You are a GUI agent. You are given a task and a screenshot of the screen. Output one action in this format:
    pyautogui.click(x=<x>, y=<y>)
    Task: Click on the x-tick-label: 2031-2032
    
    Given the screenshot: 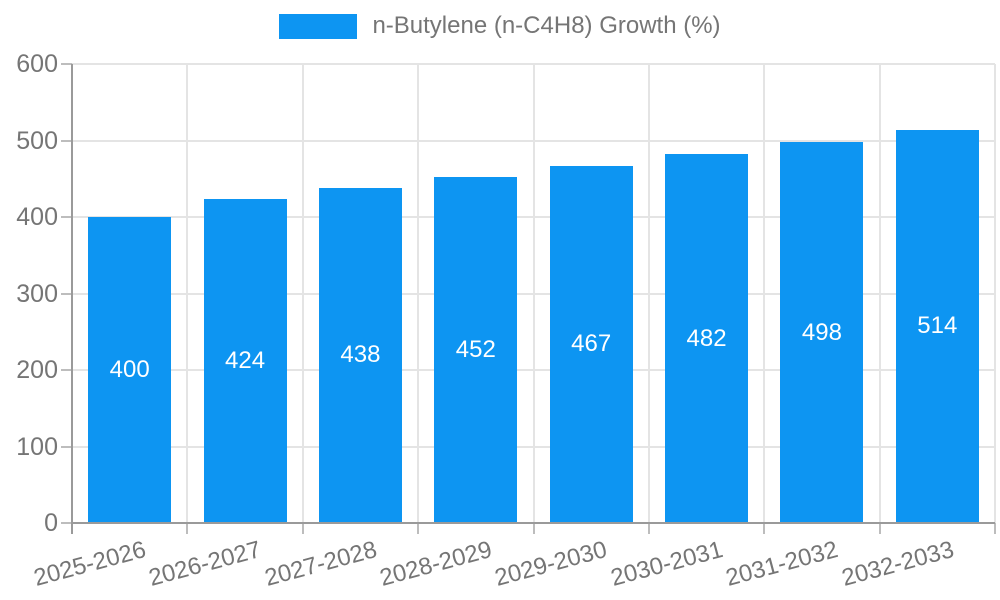 What is the action you would take?
    pyautogui.click(x=782, y=564)
    